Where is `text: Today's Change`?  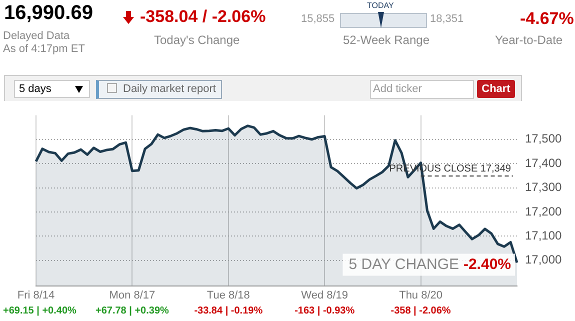
text: Today's Change is located at coordinates (197, 40).